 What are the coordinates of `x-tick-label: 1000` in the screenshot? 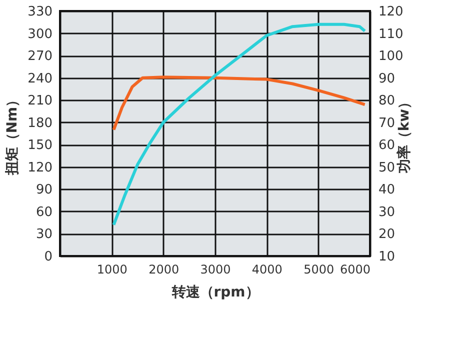 It's located at (112, 269).